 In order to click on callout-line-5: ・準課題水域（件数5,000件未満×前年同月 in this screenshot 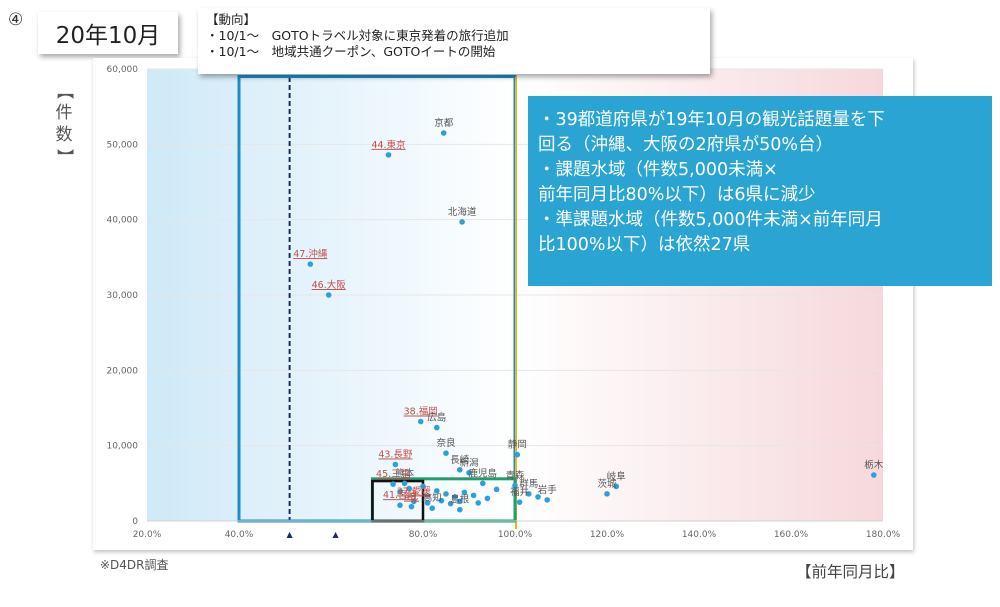, I will do `click(710, 220)`.